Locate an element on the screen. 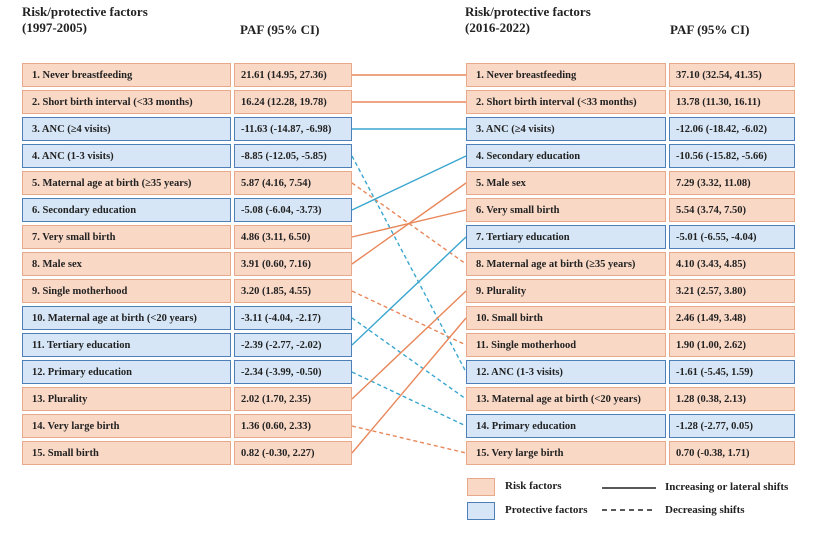  right-factor-paf: 4.10 (3.43, 4.85) is located at coordinates (732, 264).